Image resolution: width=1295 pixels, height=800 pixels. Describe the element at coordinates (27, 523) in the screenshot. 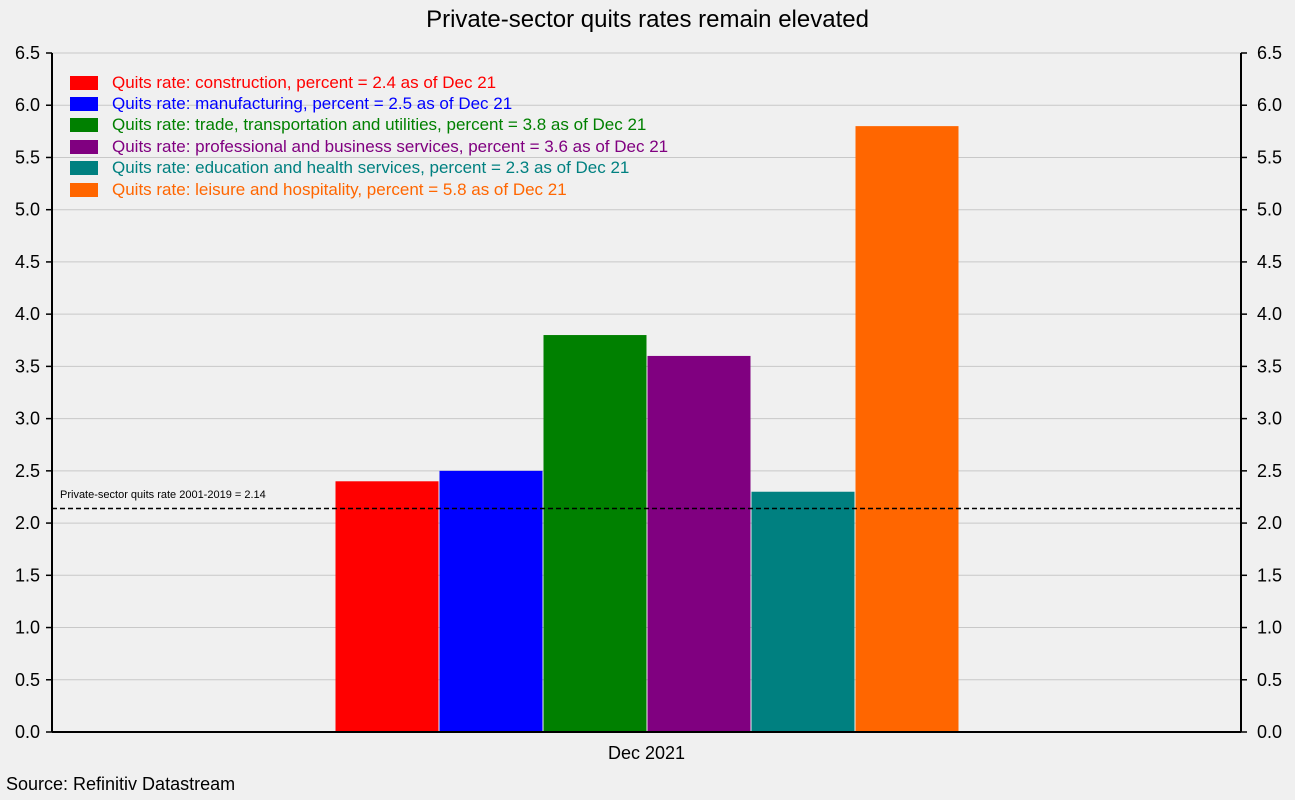

I see `y-tick-label-left: 2.0` at that location.